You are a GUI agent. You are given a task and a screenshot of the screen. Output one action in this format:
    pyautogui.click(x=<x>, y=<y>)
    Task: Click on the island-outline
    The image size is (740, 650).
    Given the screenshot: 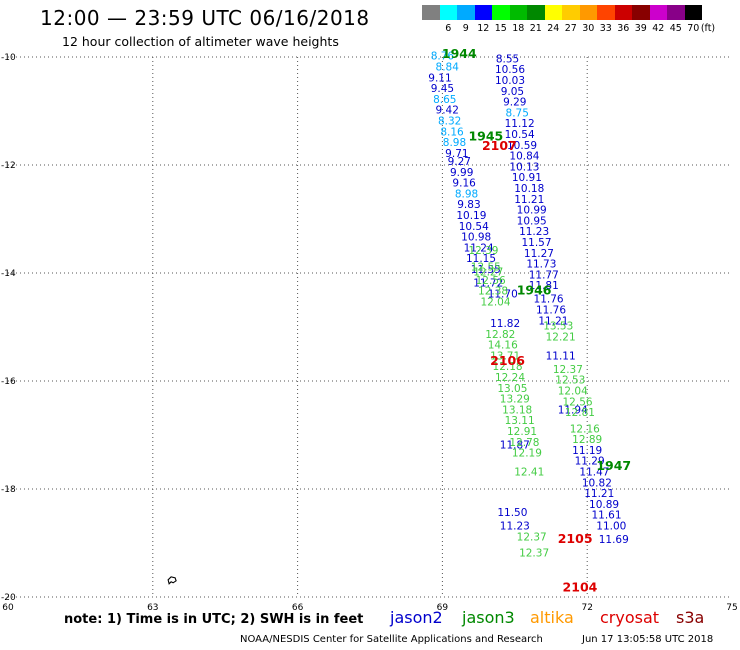 What is the action you would take?
    pyautogui.click(x=172, y=580)
    